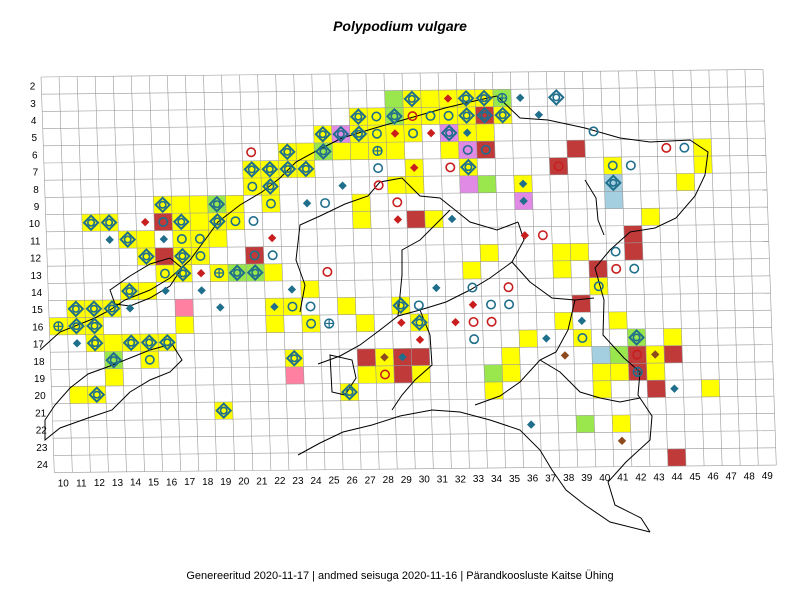 The height and width of the screenshot is (600, 800). What do you see at coordinates (677, 477) in the screenshot?
I see `column-label: 44` at bounding box center [677, 477].